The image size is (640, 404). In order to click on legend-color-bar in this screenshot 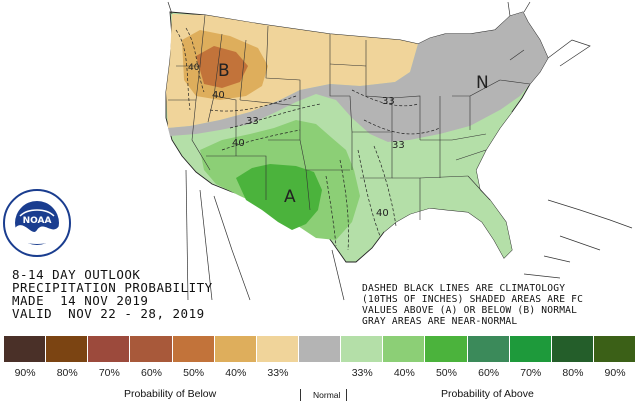, I will do `click(320, 349)`.